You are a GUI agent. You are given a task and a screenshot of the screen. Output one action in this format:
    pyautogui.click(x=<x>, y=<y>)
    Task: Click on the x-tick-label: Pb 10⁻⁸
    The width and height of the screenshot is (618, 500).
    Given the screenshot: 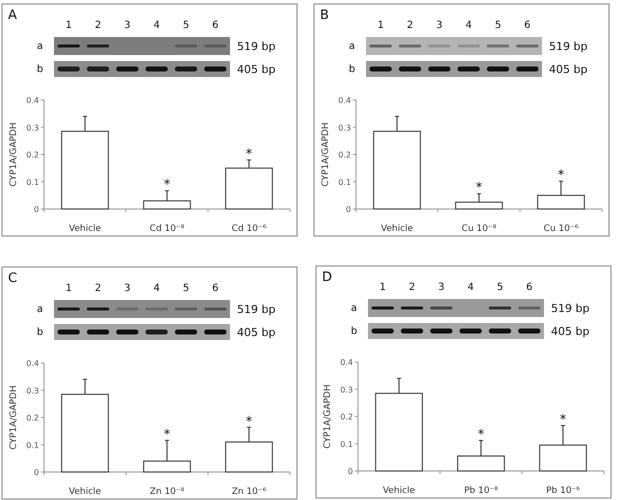 What is the action you would take?
    pyautogui.click(x=481, y=491)
    